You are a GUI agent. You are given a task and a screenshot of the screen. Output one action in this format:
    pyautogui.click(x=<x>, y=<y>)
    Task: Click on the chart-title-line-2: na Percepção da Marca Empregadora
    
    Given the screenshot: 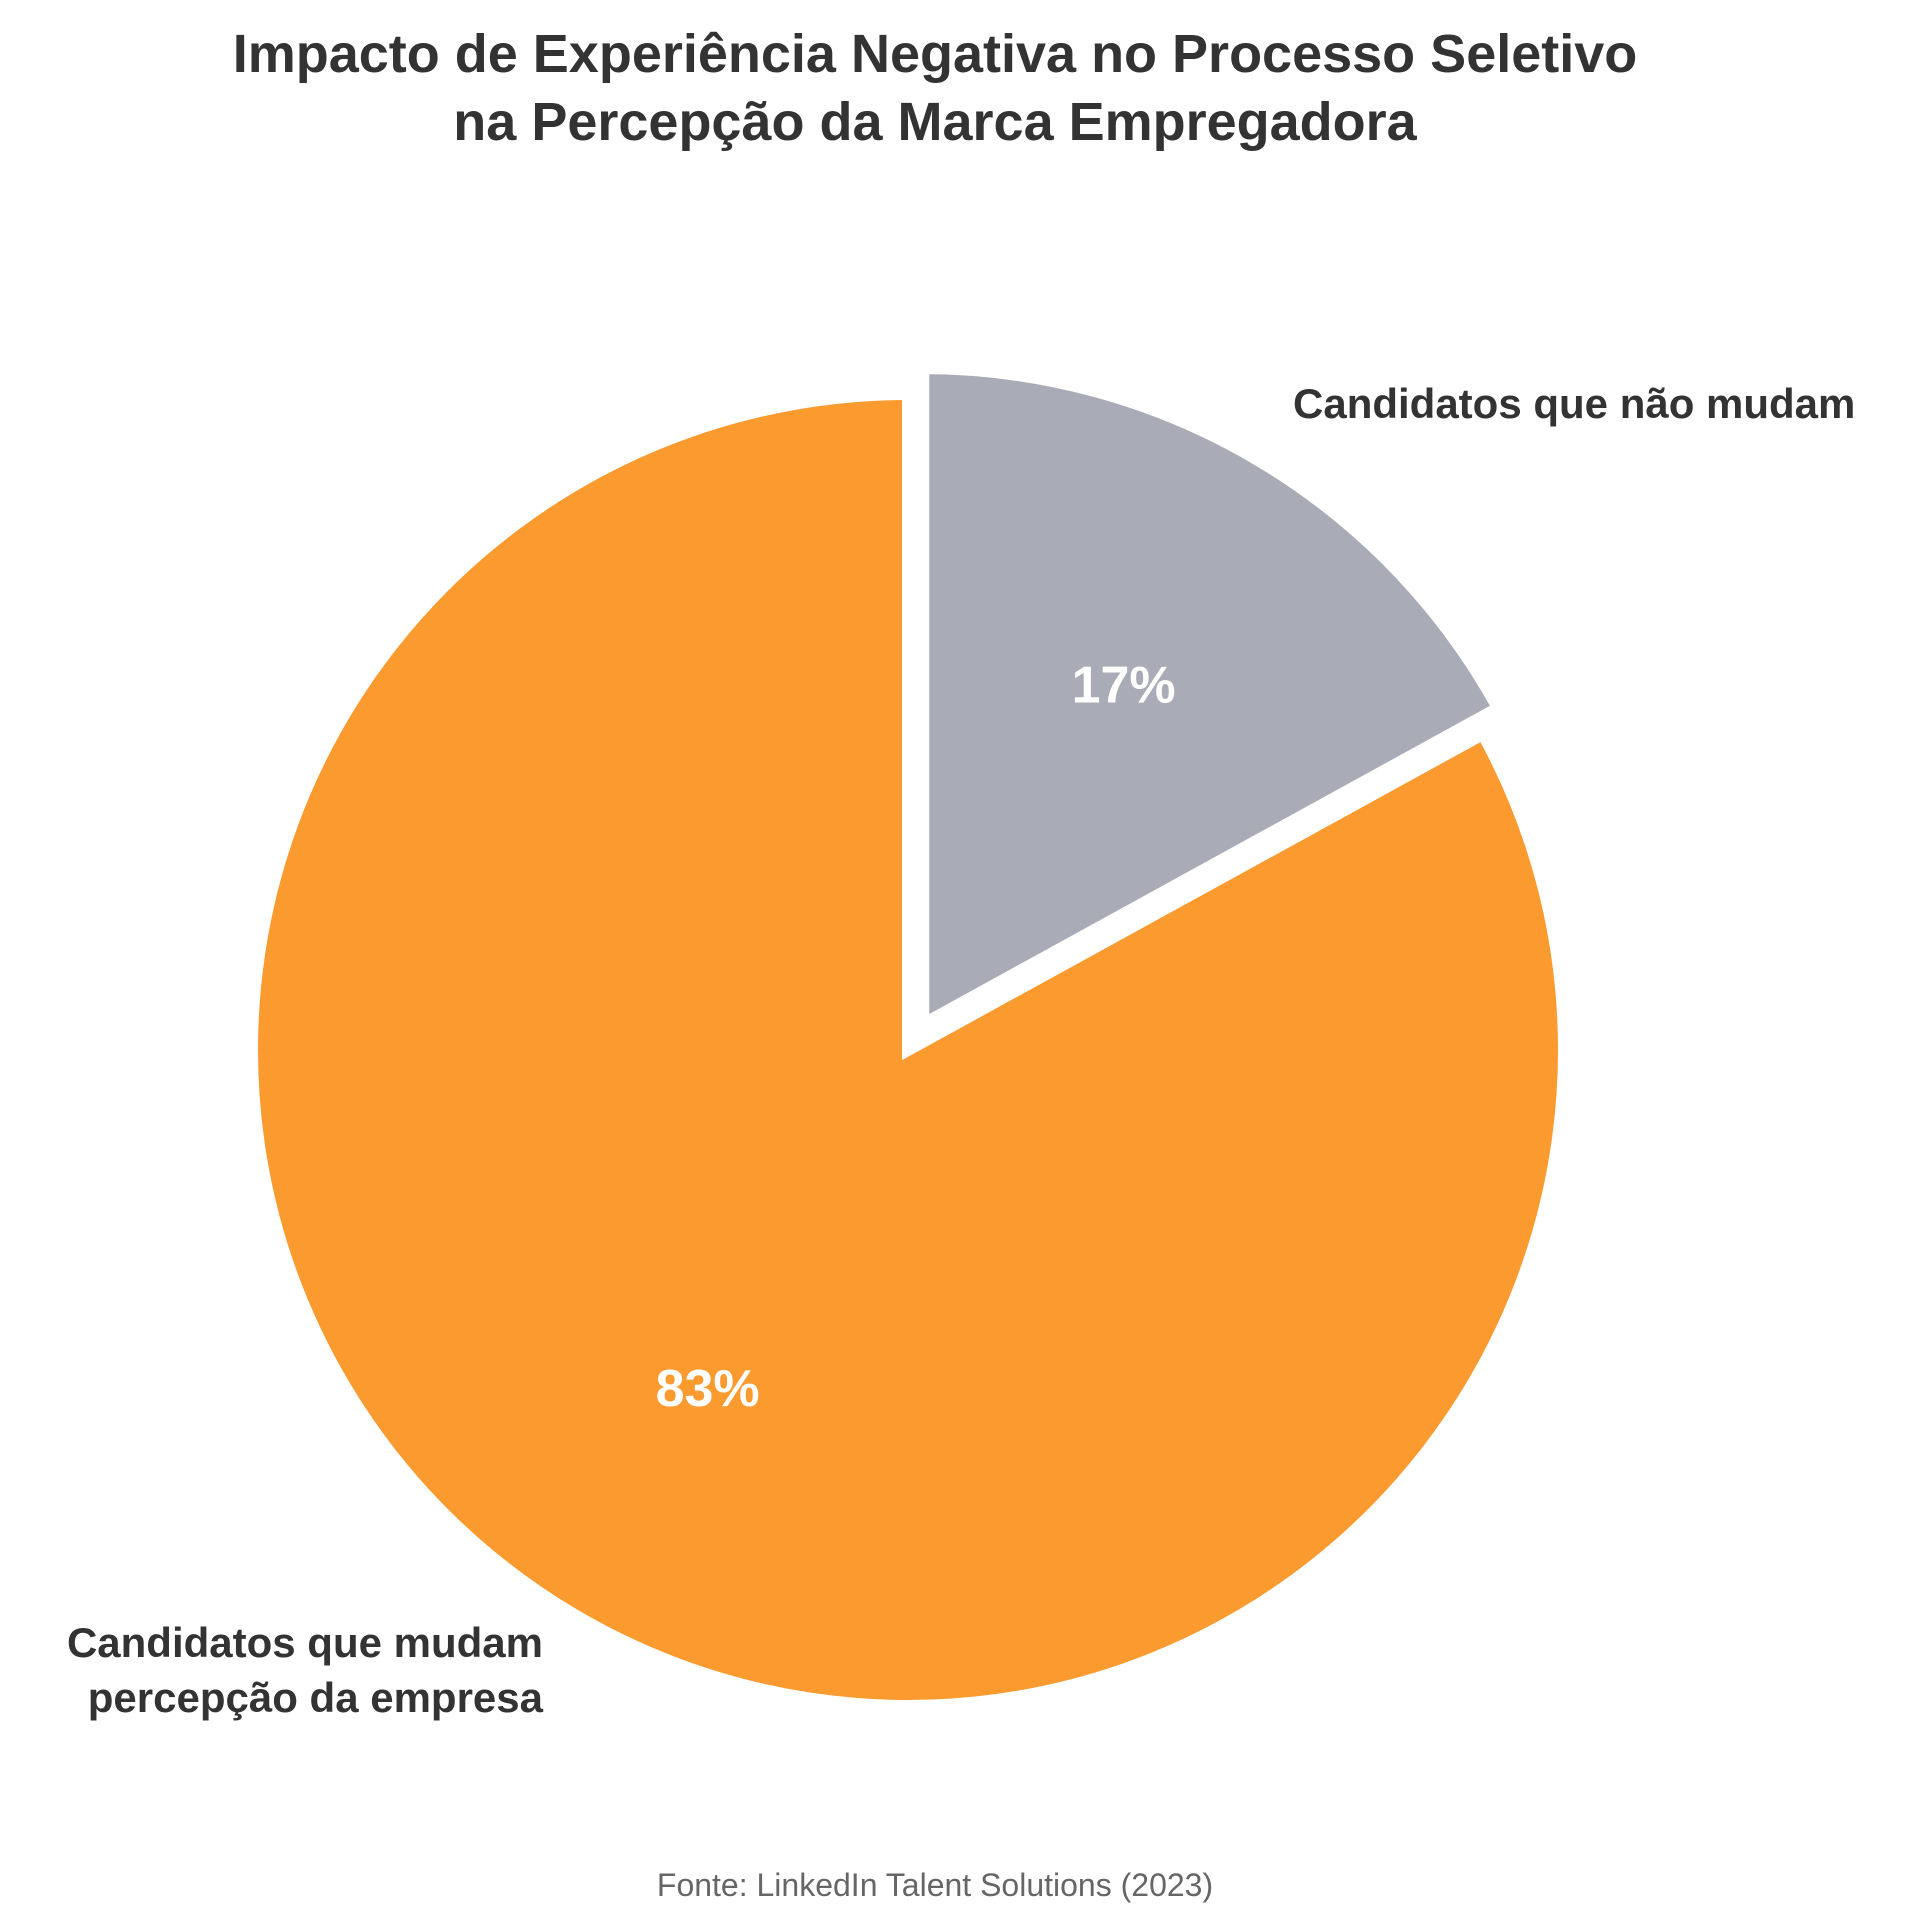 What is the action you would take?
    pyautogui.click(x=935, y=122)
    